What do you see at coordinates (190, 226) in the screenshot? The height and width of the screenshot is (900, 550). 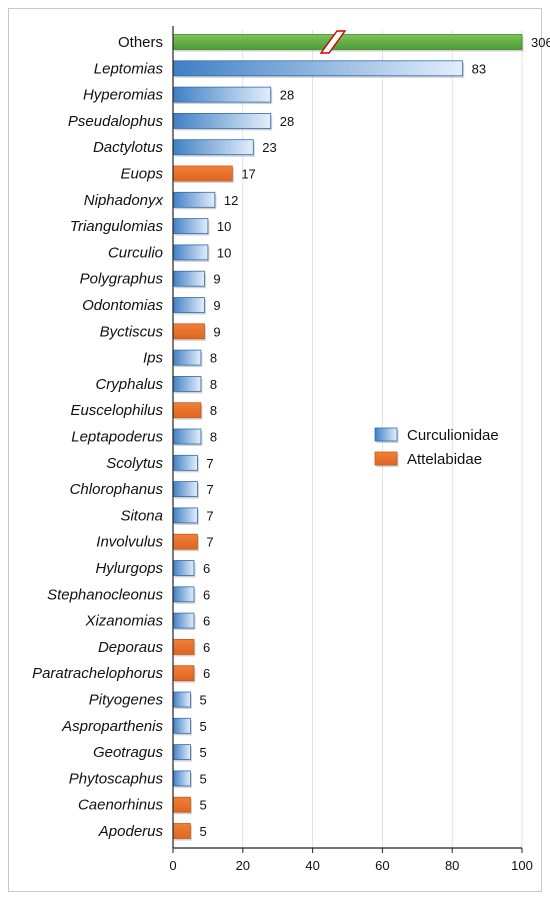 I see `bar-triangulomias` at bounding box center [190, 226].